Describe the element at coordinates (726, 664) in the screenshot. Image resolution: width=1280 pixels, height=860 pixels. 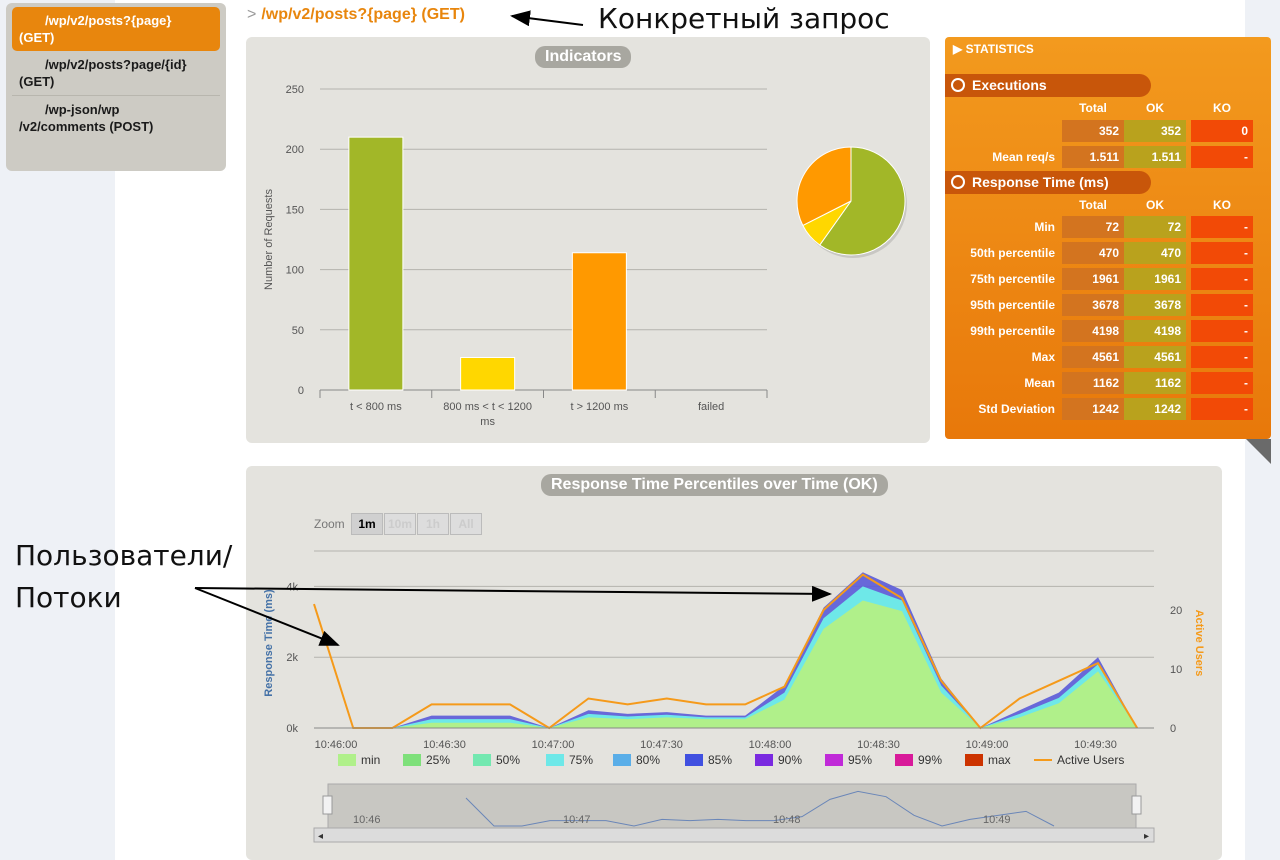
I see `area-min` at that location.